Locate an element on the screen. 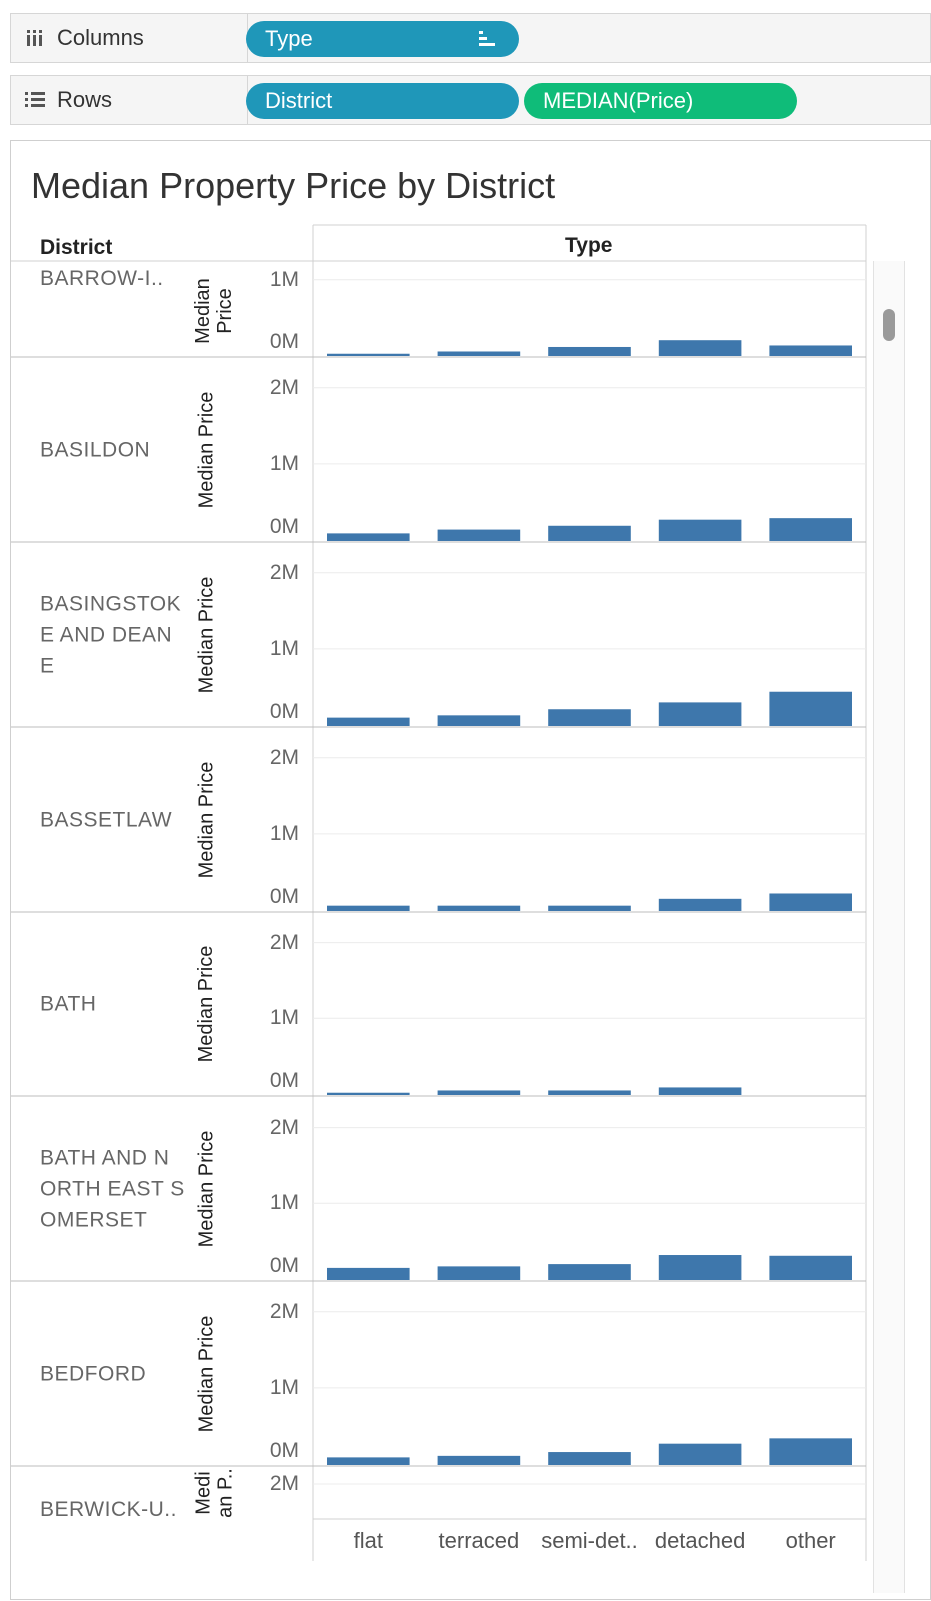 The image size is (931, 1601). district-label: BARROW-I.. is located at coordinates (102, 278).